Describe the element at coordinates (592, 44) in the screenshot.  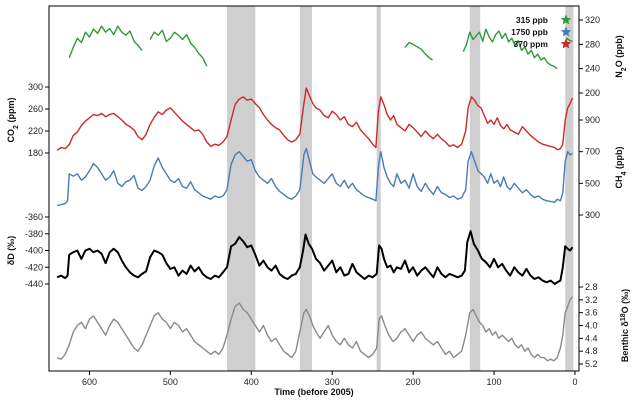
I see `n2o-tick-label: 280` at that location.